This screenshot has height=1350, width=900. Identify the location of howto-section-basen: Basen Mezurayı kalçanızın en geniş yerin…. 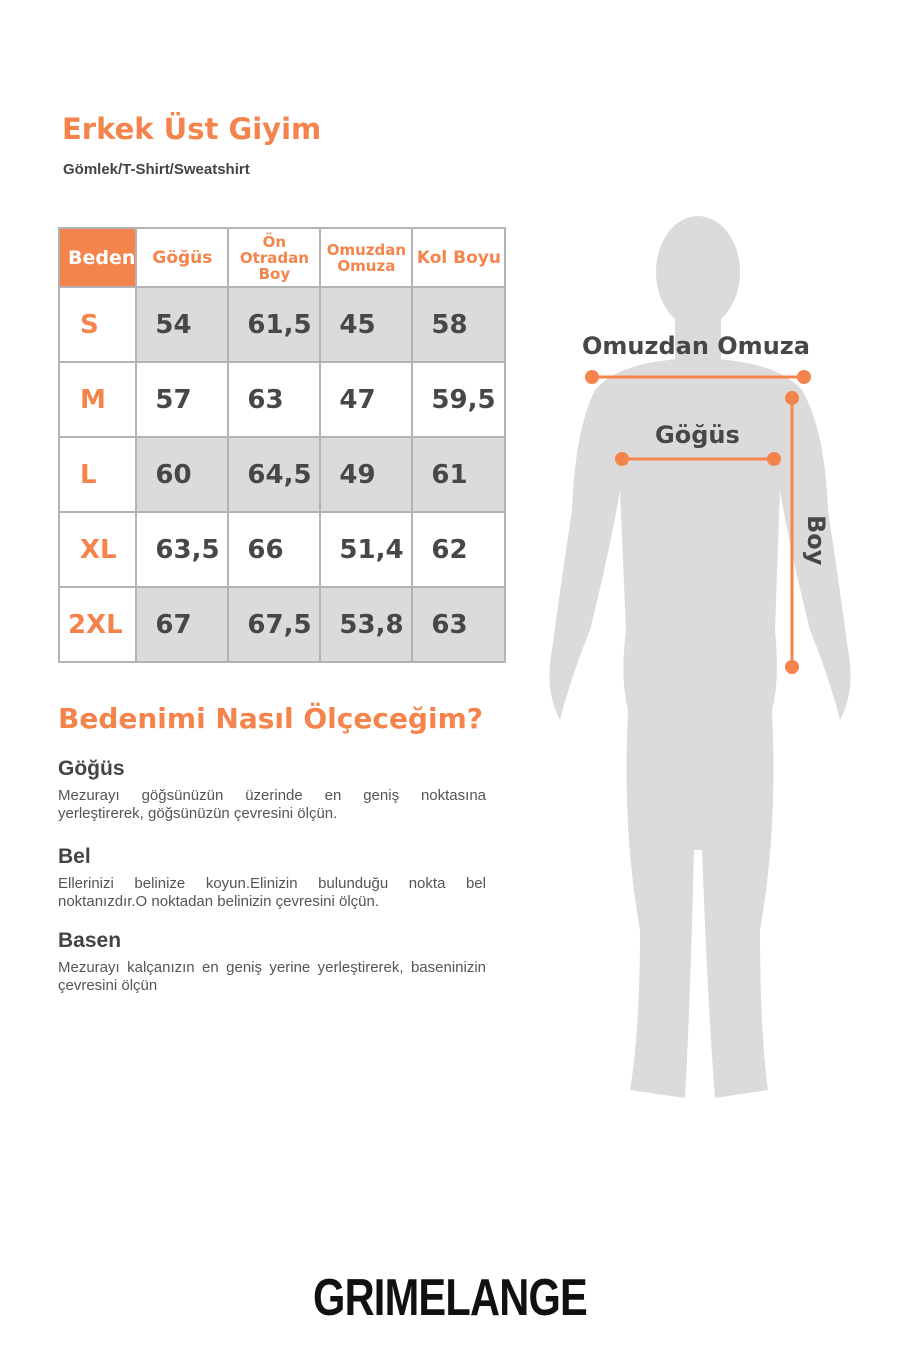
(272, 962).